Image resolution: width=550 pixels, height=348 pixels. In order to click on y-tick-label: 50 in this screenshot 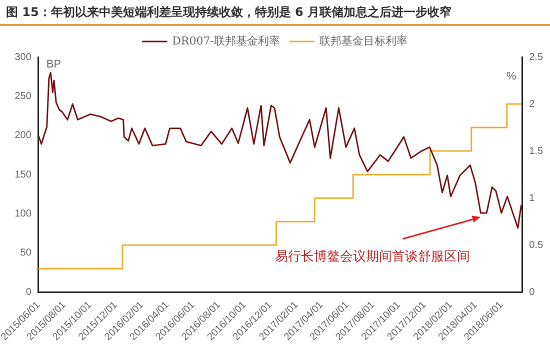, I will do `click(26, 253)`.